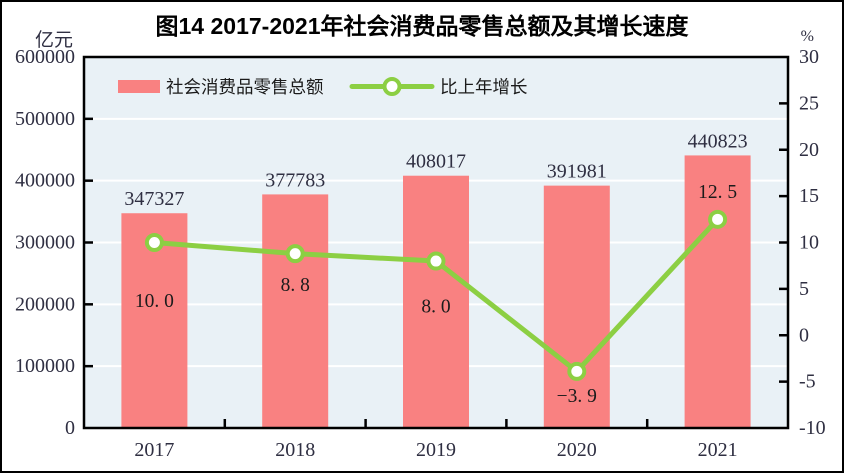 The height and width of the screenshot is (473, 844). I want to click on y-axis-label-left: 600000, so click(45, 57).